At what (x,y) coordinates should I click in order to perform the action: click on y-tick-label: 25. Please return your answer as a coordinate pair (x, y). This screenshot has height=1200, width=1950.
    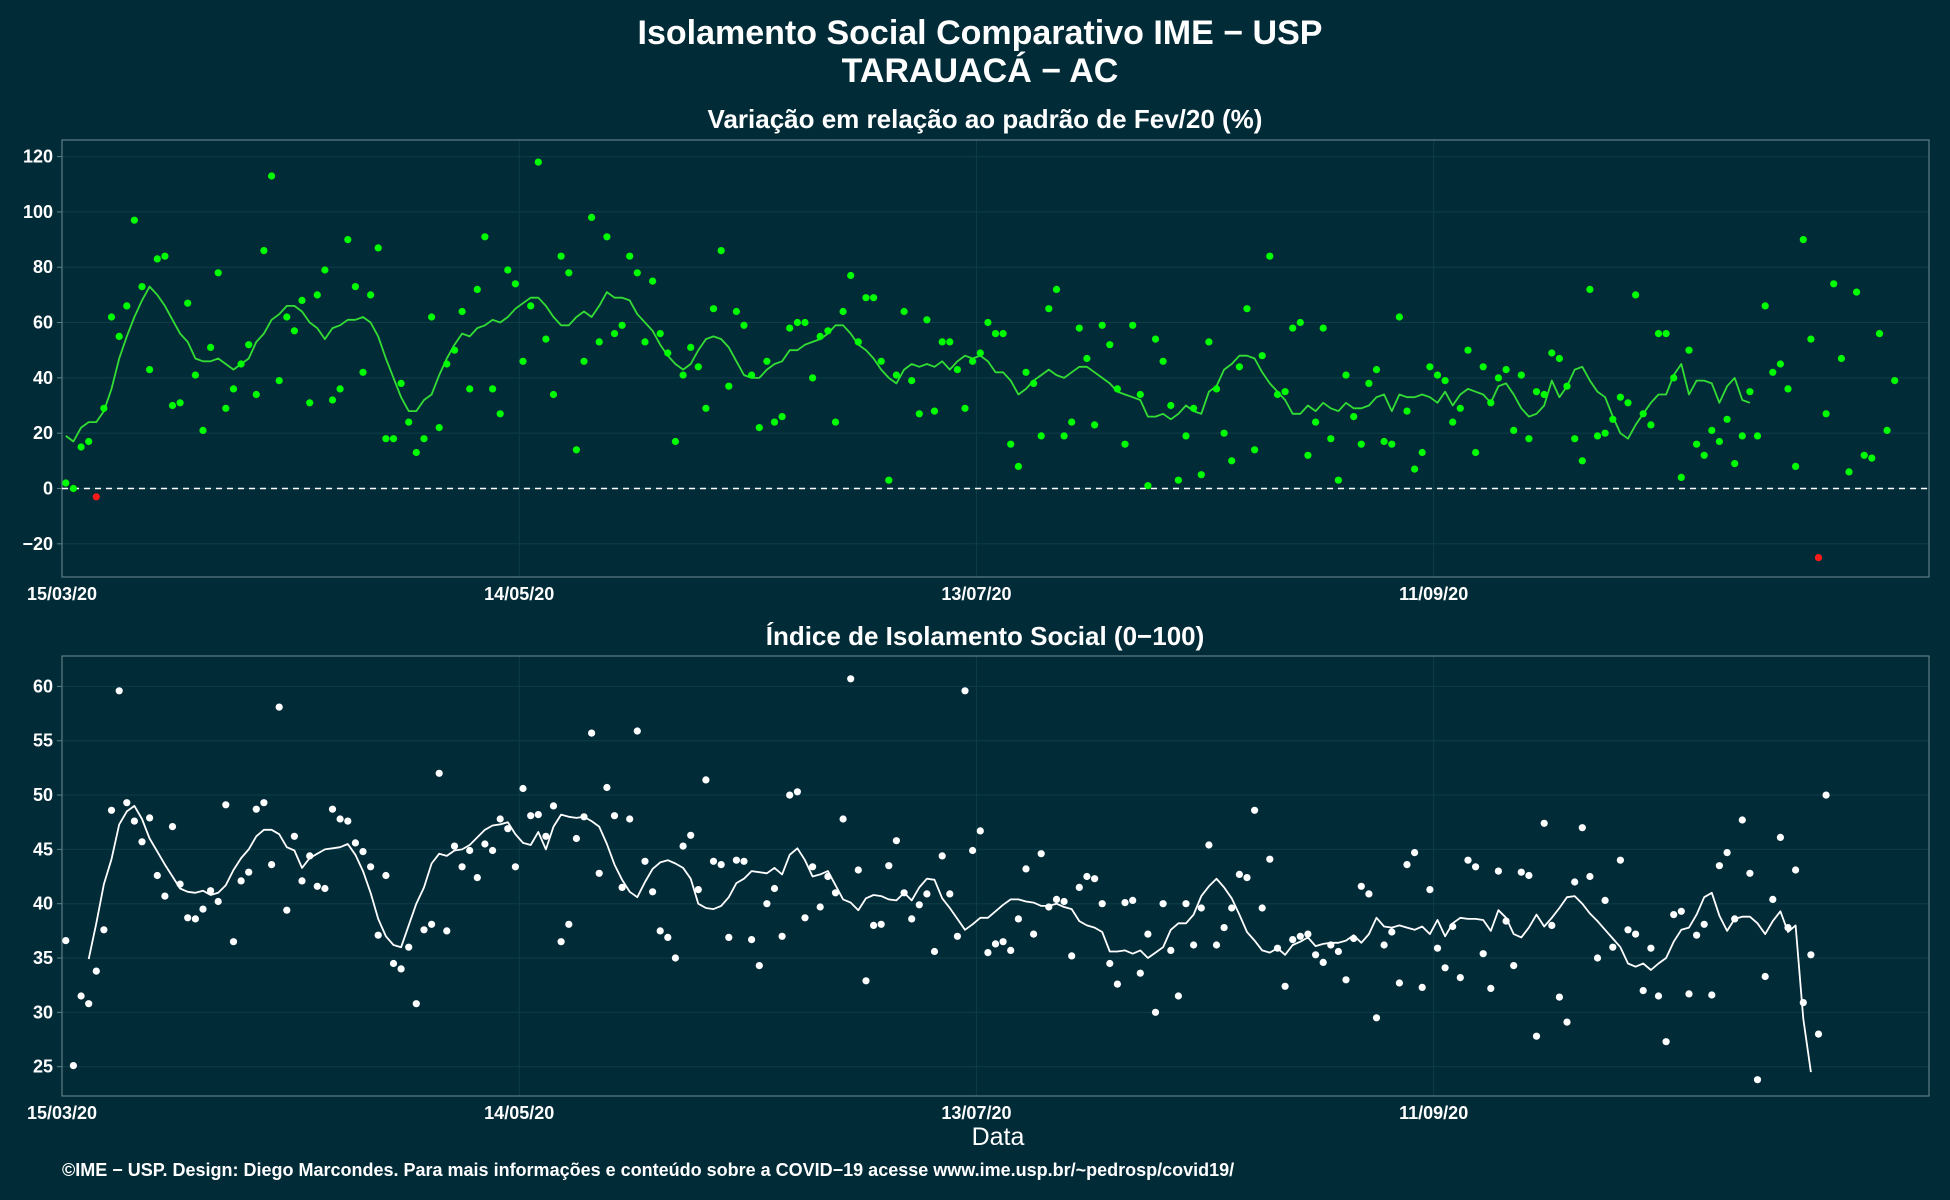
    Looking at the image, I should click on (43, 1067).